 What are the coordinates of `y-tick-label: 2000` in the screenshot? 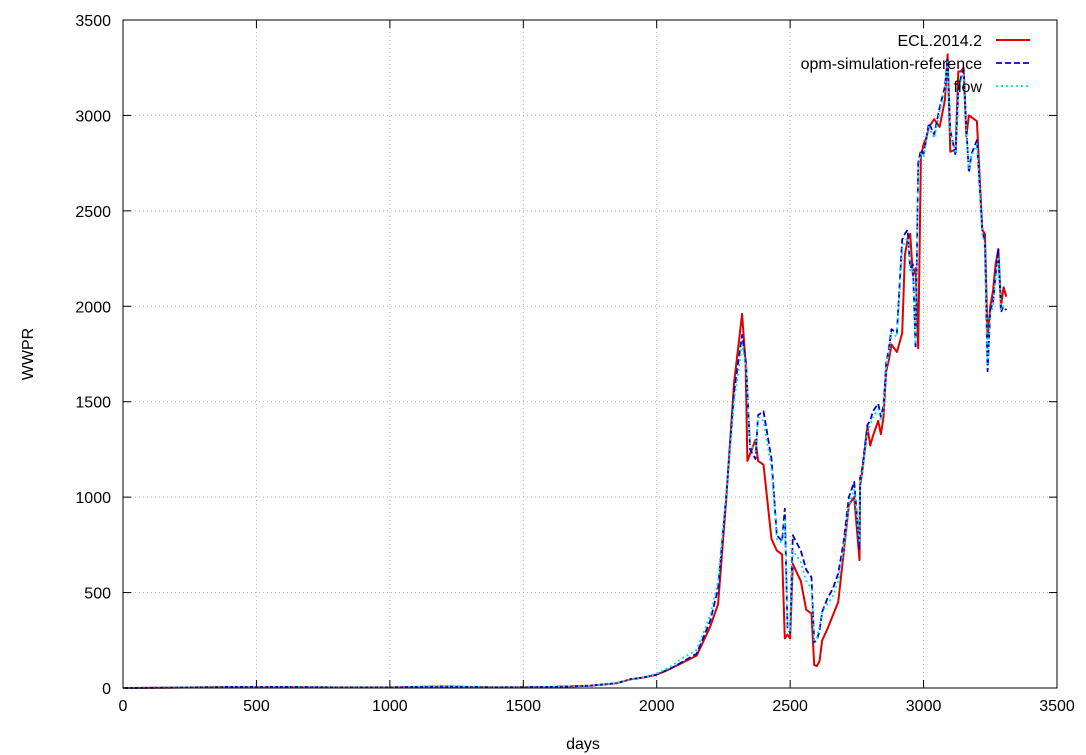 It's located at (93, 307).